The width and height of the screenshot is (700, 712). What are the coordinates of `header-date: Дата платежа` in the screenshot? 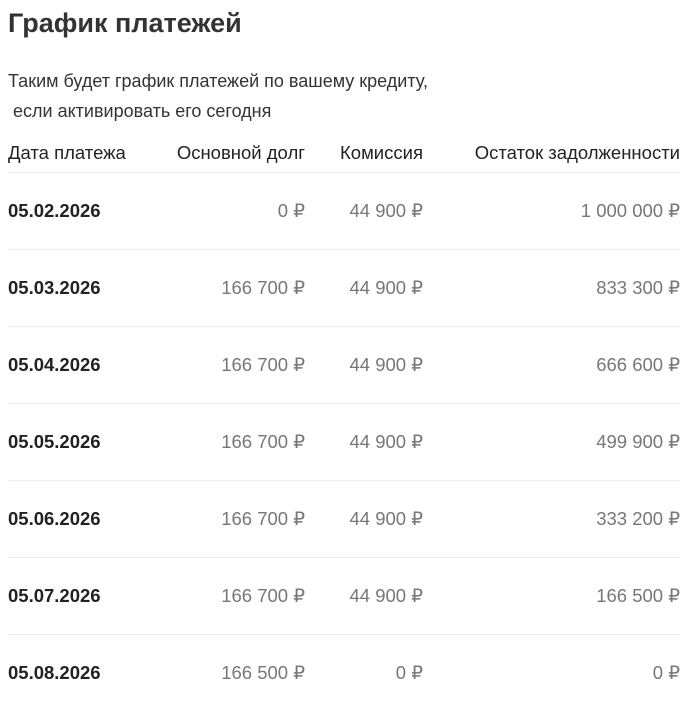 It's located at (67, 152).